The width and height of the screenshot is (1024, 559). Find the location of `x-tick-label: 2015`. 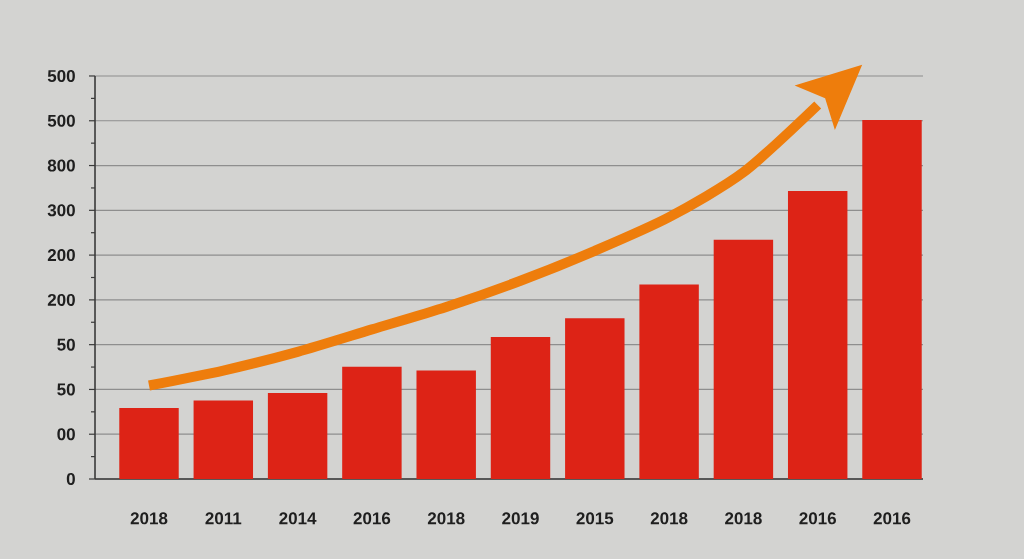

x-tick-label: 2015 is located at coordinates (595, 518).